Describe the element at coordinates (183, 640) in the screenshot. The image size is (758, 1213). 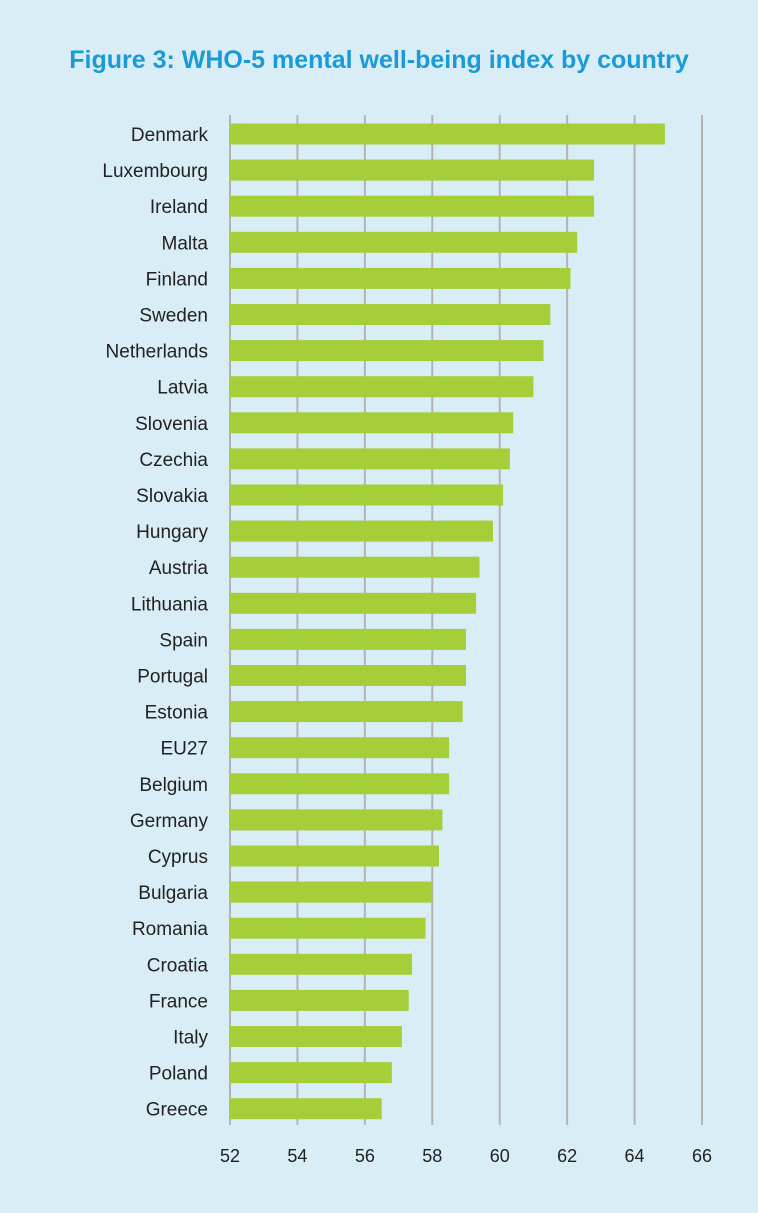
I see `category-label: Spain` at that location.